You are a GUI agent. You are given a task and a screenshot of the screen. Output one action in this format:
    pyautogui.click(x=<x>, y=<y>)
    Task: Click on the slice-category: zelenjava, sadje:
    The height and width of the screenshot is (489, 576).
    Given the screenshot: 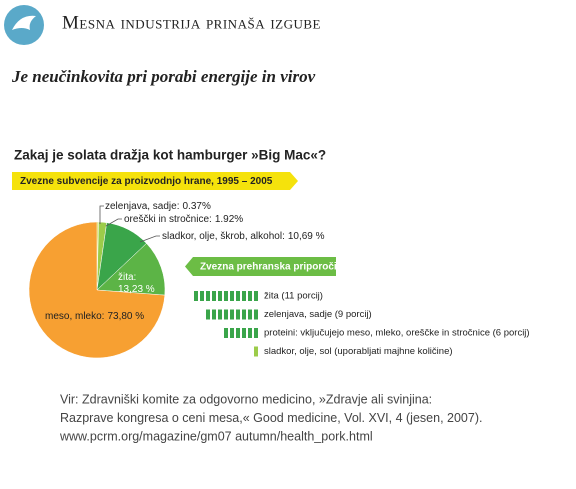 What is the action you would take?
    pyautogui.click(x=142, y=206)
    